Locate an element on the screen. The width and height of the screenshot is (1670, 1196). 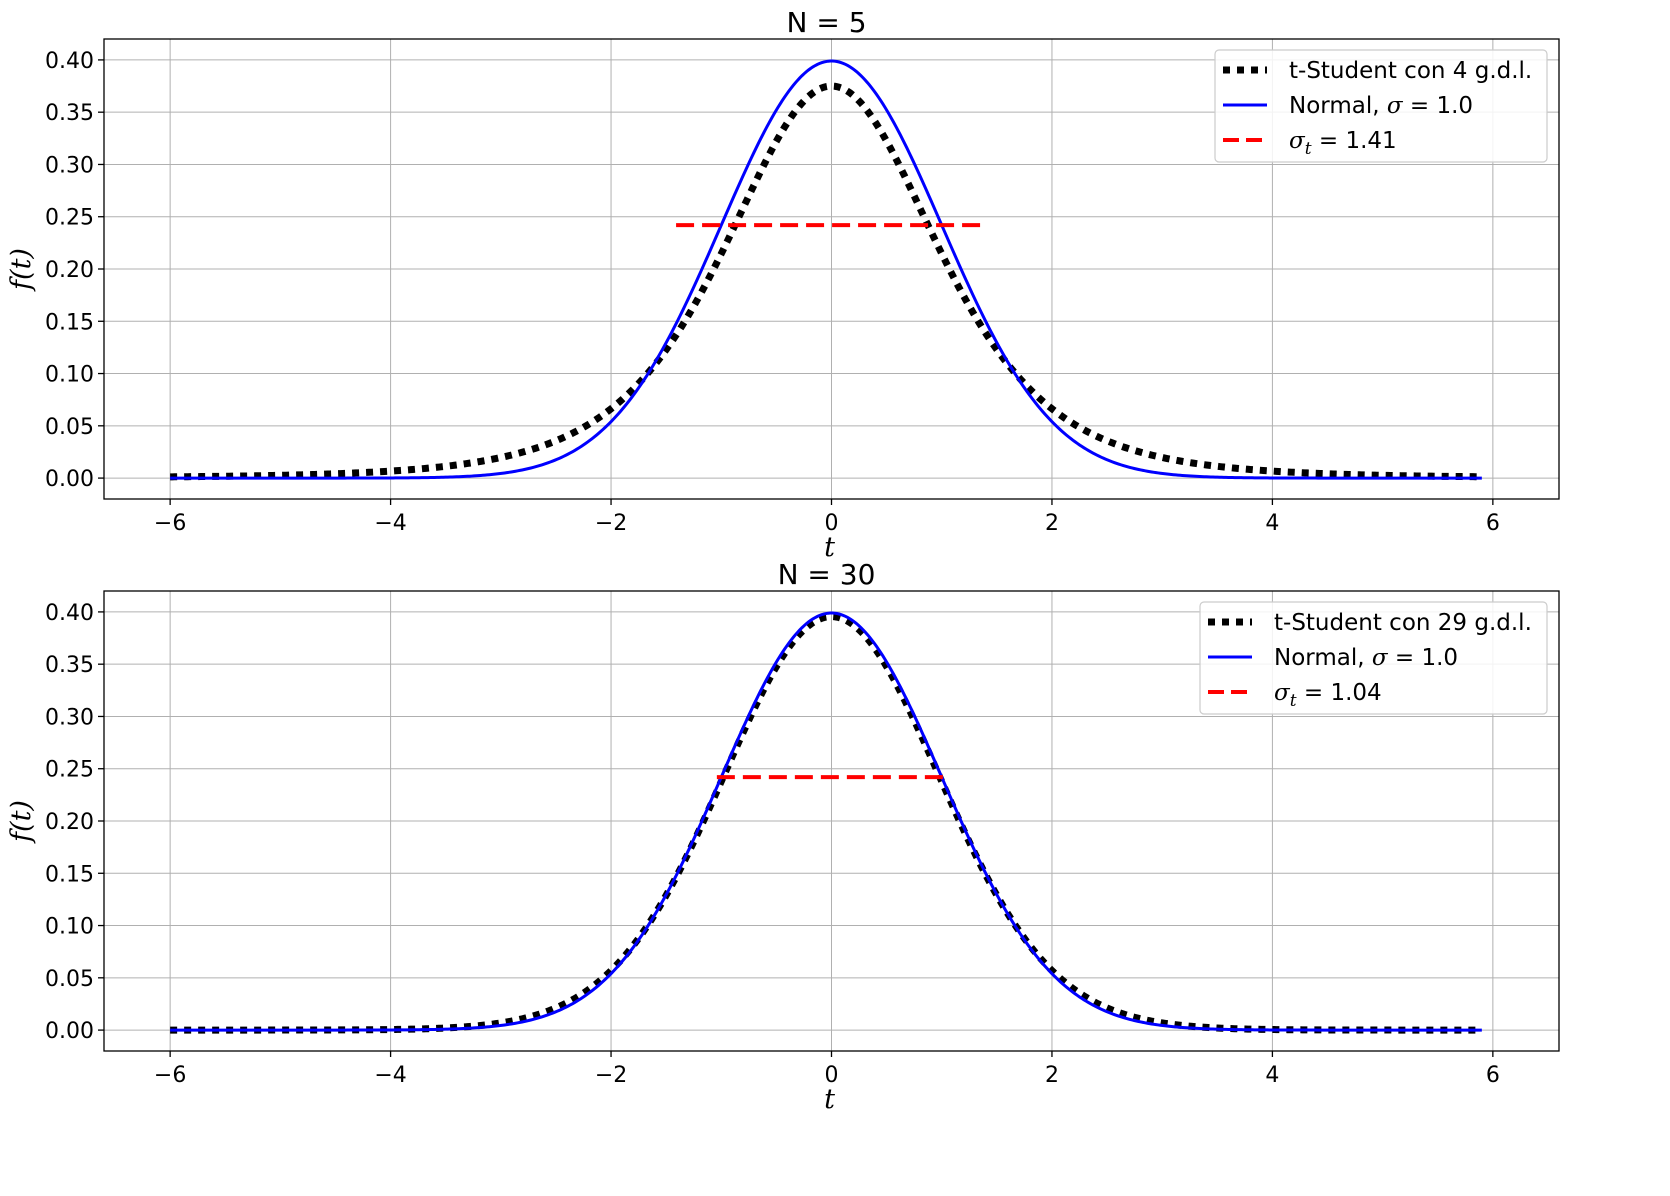
legend-entry: t-Student con 29 g.d.l. is located at coordinates (1403, 623).